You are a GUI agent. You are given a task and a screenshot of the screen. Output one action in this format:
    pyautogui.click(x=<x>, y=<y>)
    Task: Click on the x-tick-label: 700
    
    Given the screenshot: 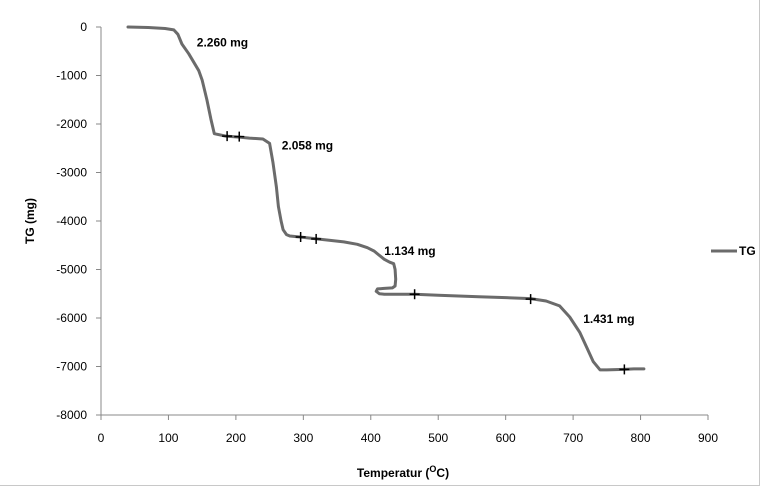 What is the action you would take?
    pyautogui.click(x=573, y=438)
    